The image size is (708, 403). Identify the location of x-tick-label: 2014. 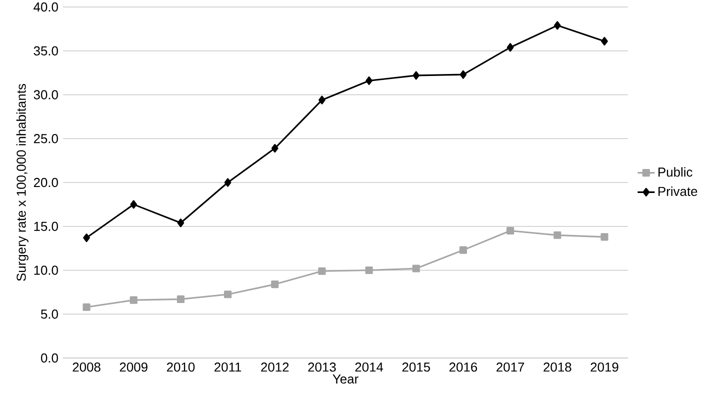
(369, 367).